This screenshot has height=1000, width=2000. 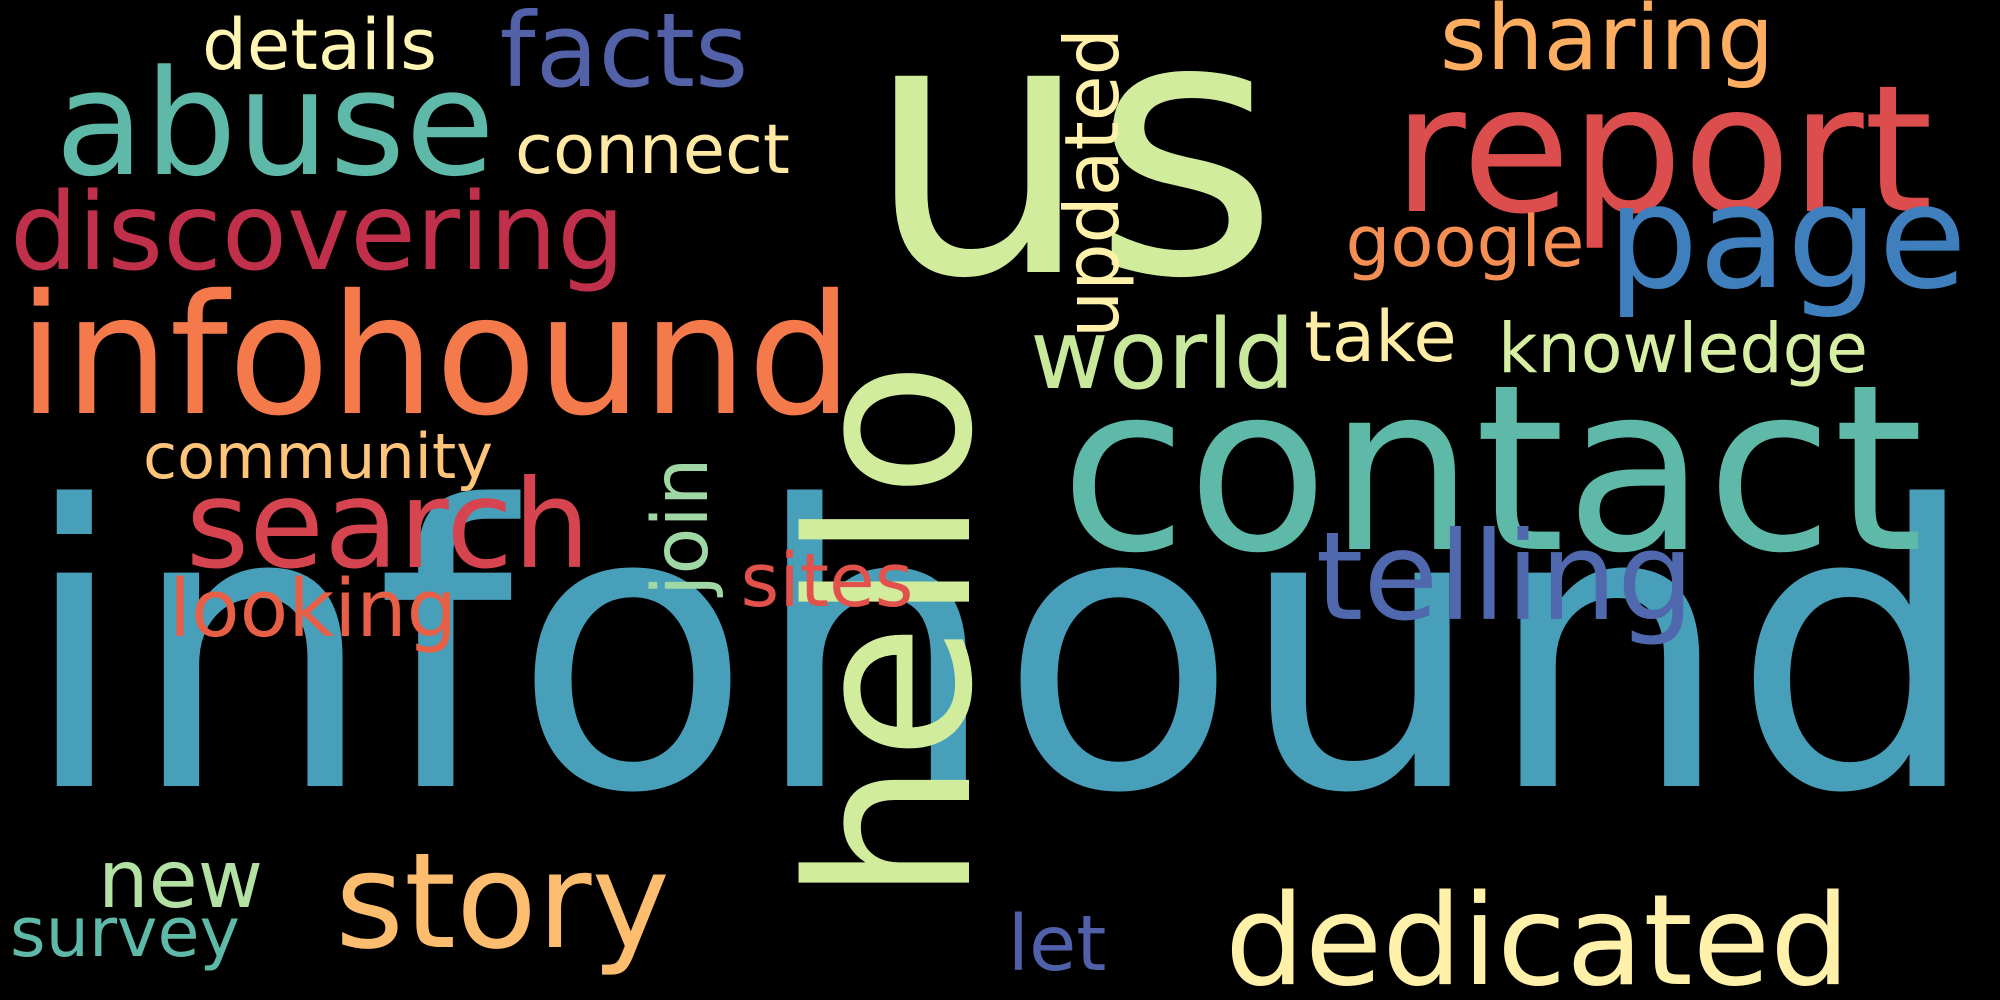 I want to click on word-infohound2: infohound, so click(x=435, y=356).